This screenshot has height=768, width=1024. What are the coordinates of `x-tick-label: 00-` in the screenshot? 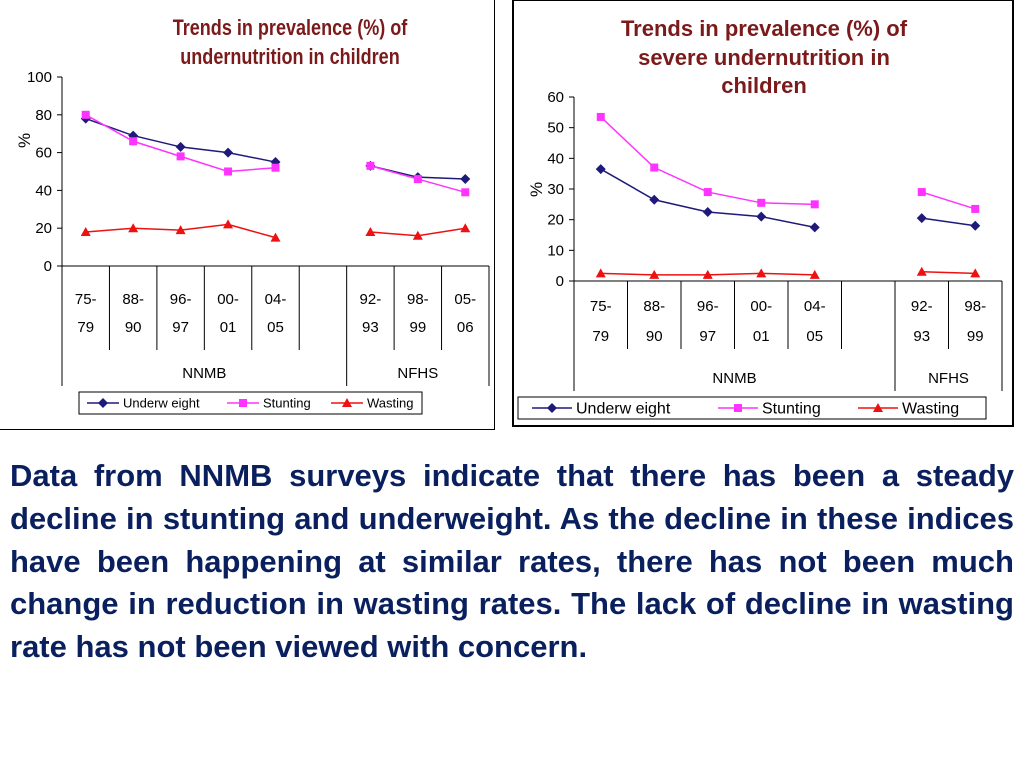 It's located at (228, 299).